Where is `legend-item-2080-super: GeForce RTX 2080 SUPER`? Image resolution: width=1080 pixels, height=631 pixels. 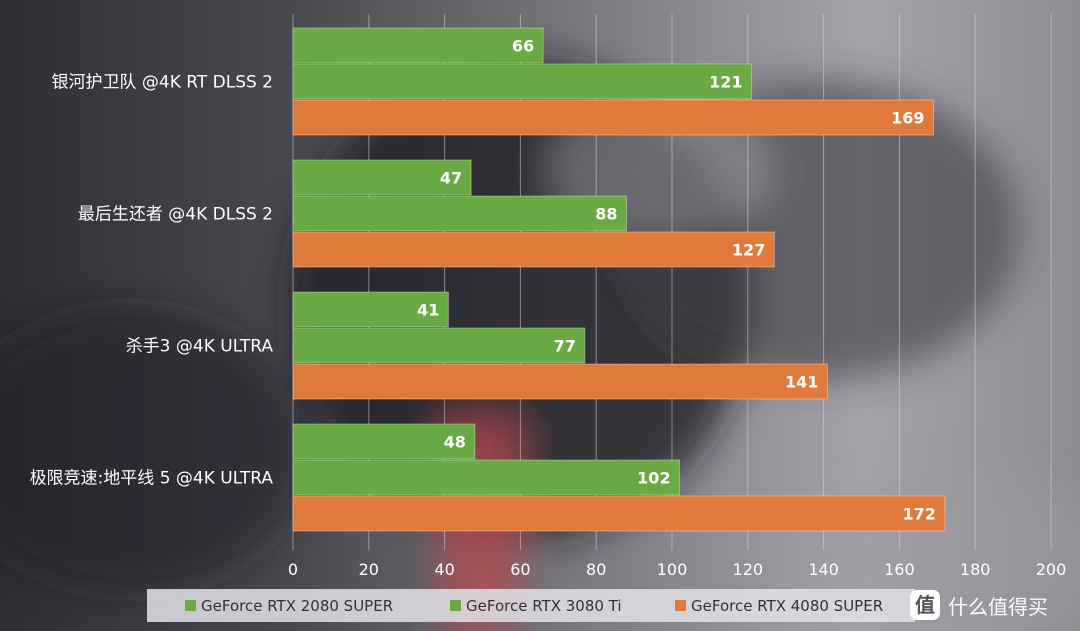
legend-item-2080-super: GeForce RTX 2080 SUPER is located at coordinates (289, 605).